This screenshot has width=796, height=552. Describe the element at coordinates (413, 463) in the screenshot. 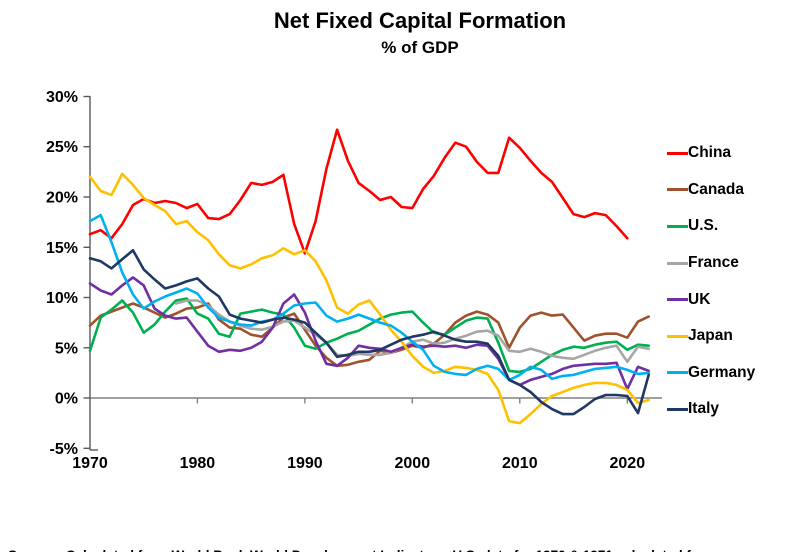

I see `x-tick-label: 2000` at that location.